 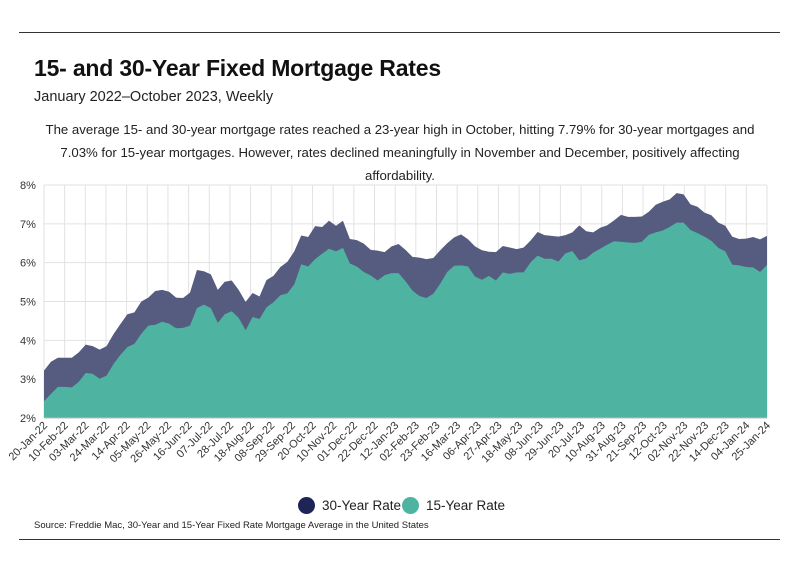 What do you see at coordinates (28, 186) in the screenshot?
I see `y-tick-label: 8%` at bounding box center [28, 186].